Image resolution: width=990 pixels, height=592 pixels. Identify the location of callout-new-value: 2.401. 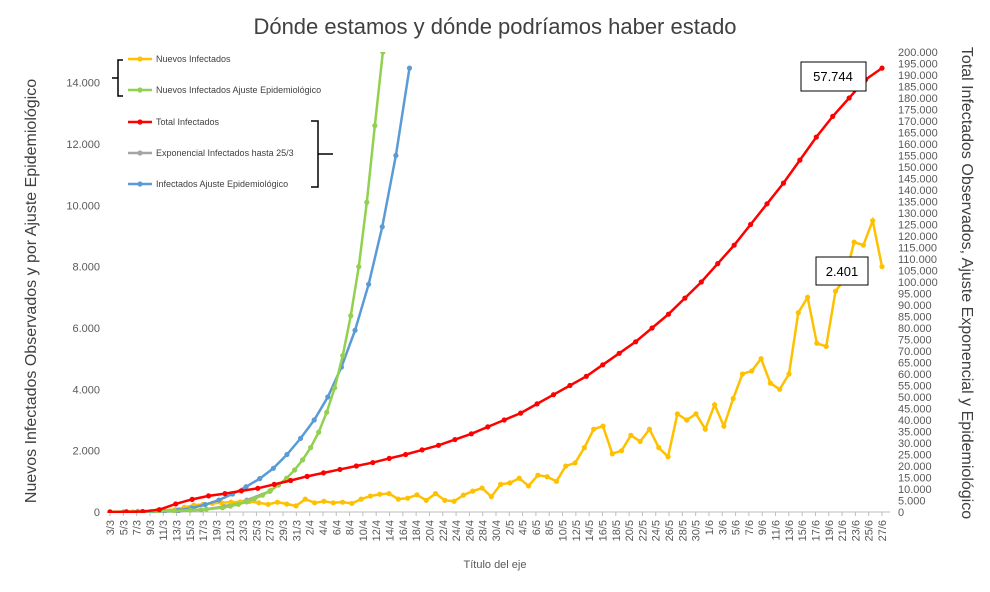
(842, 271).